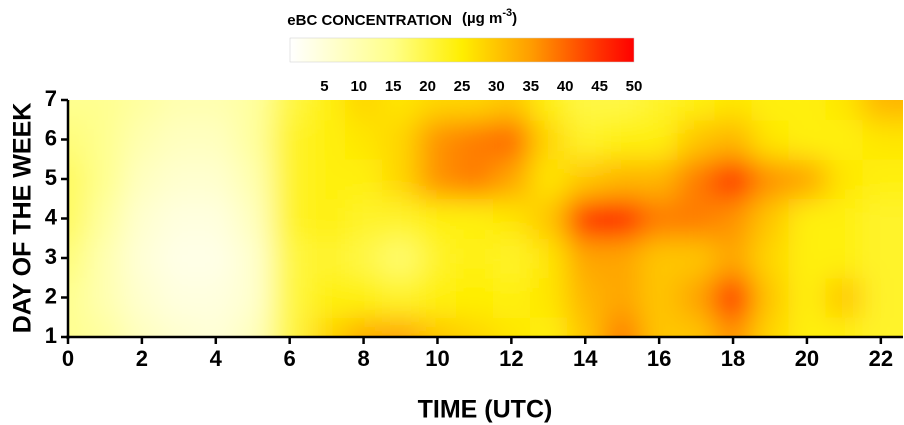 The image size is (904, 425). Describe the element at coordinates (511, 358) in the screenshot. I see `x-tick-label: 12` at that location.